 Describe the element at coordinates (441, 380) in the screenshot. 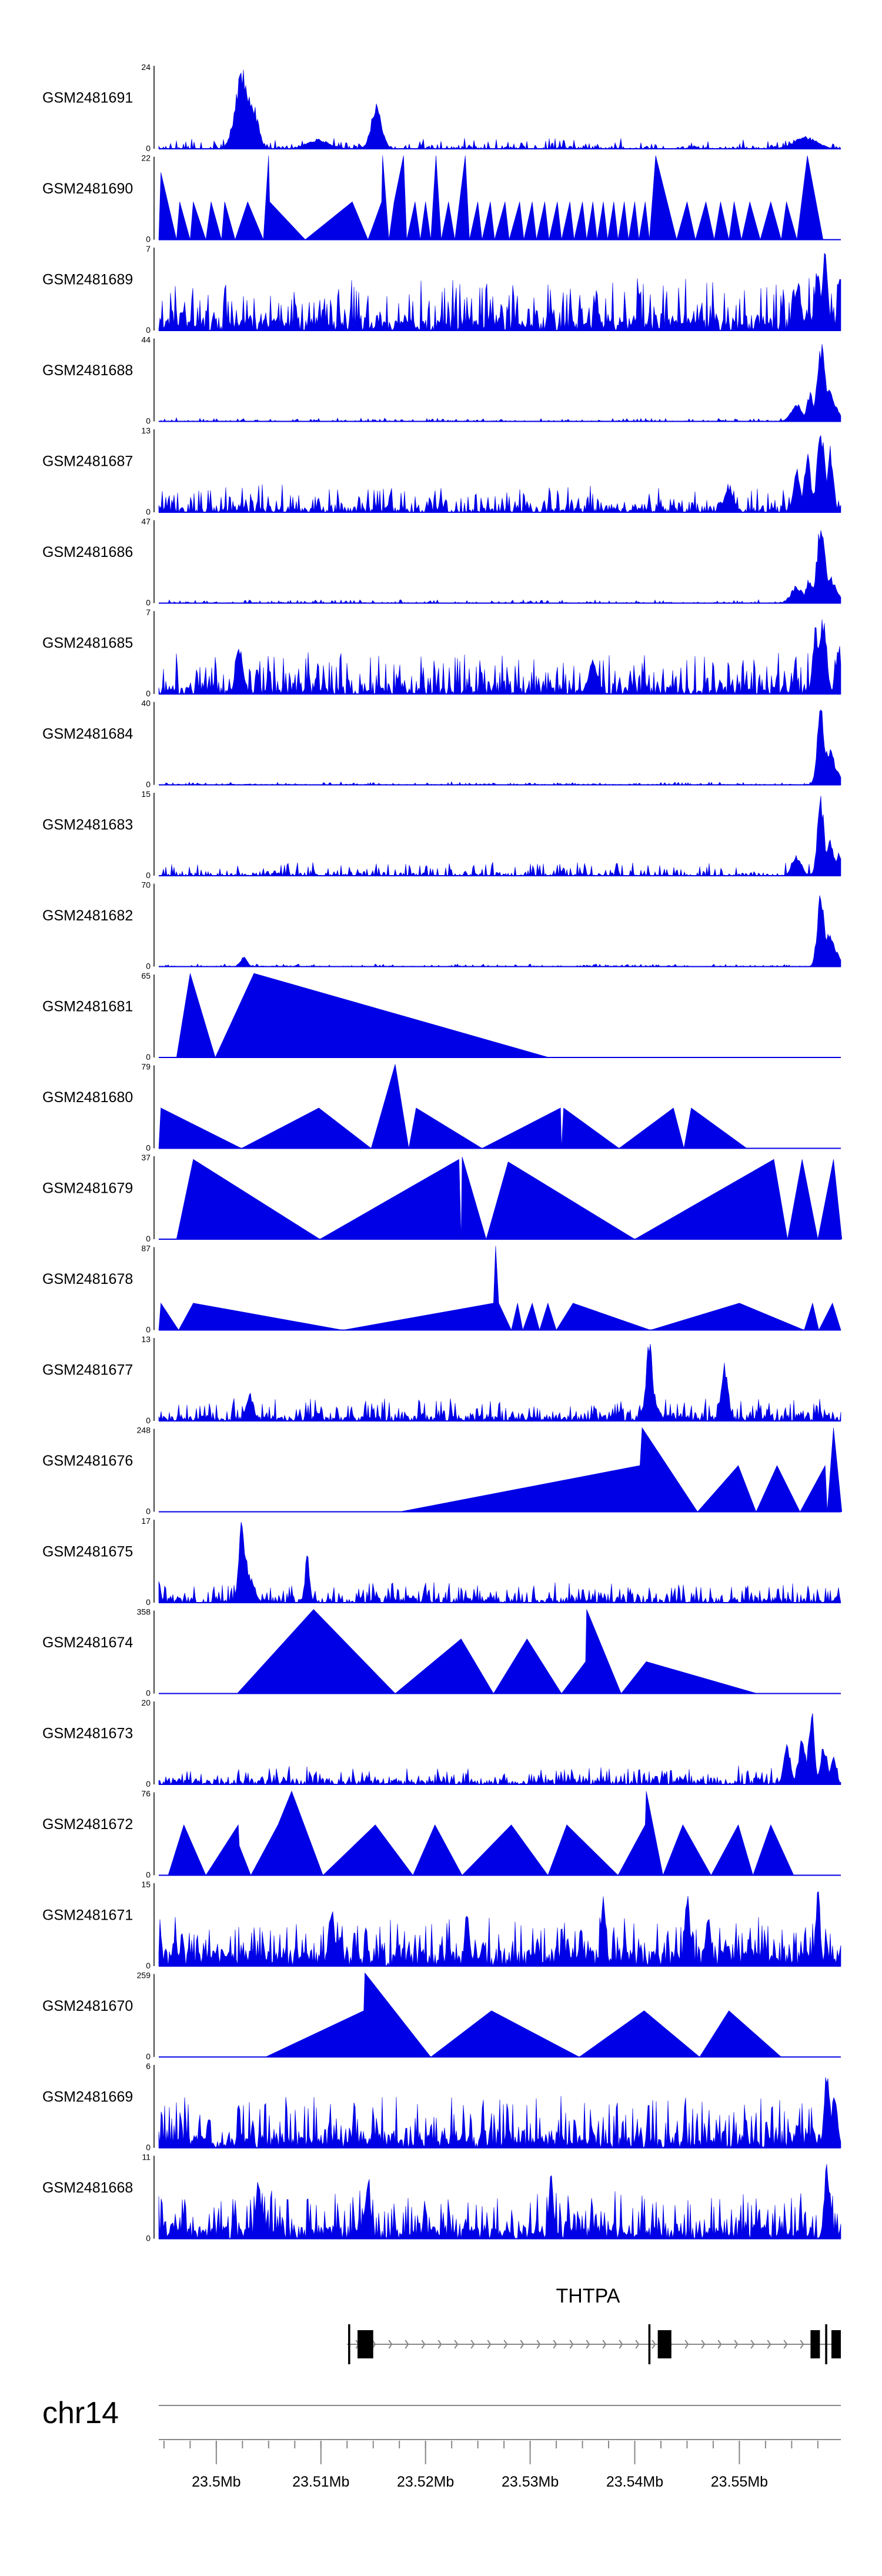

I see `track-panel: GSM2481688 44 0` at that location.